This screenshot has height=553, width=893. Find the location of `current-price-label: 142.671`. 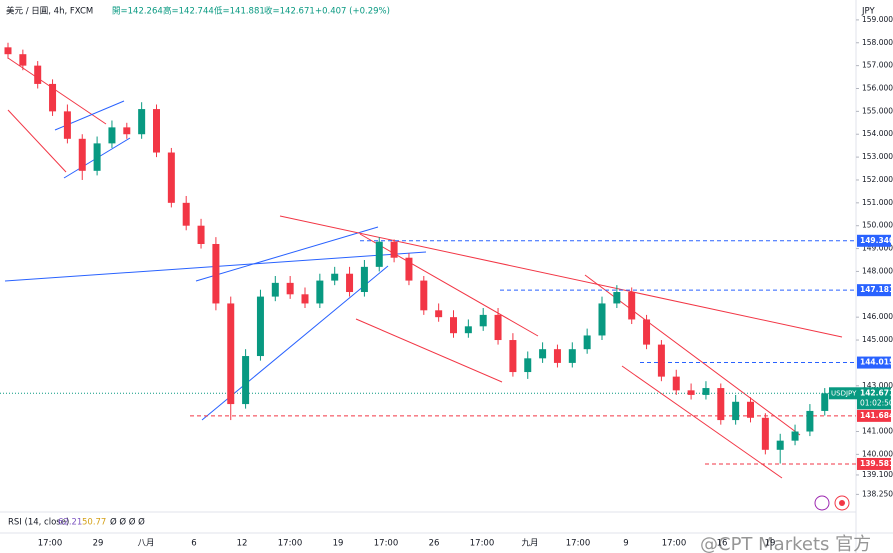

current-price-label: 142.671 is located at coordinates (876, 392).